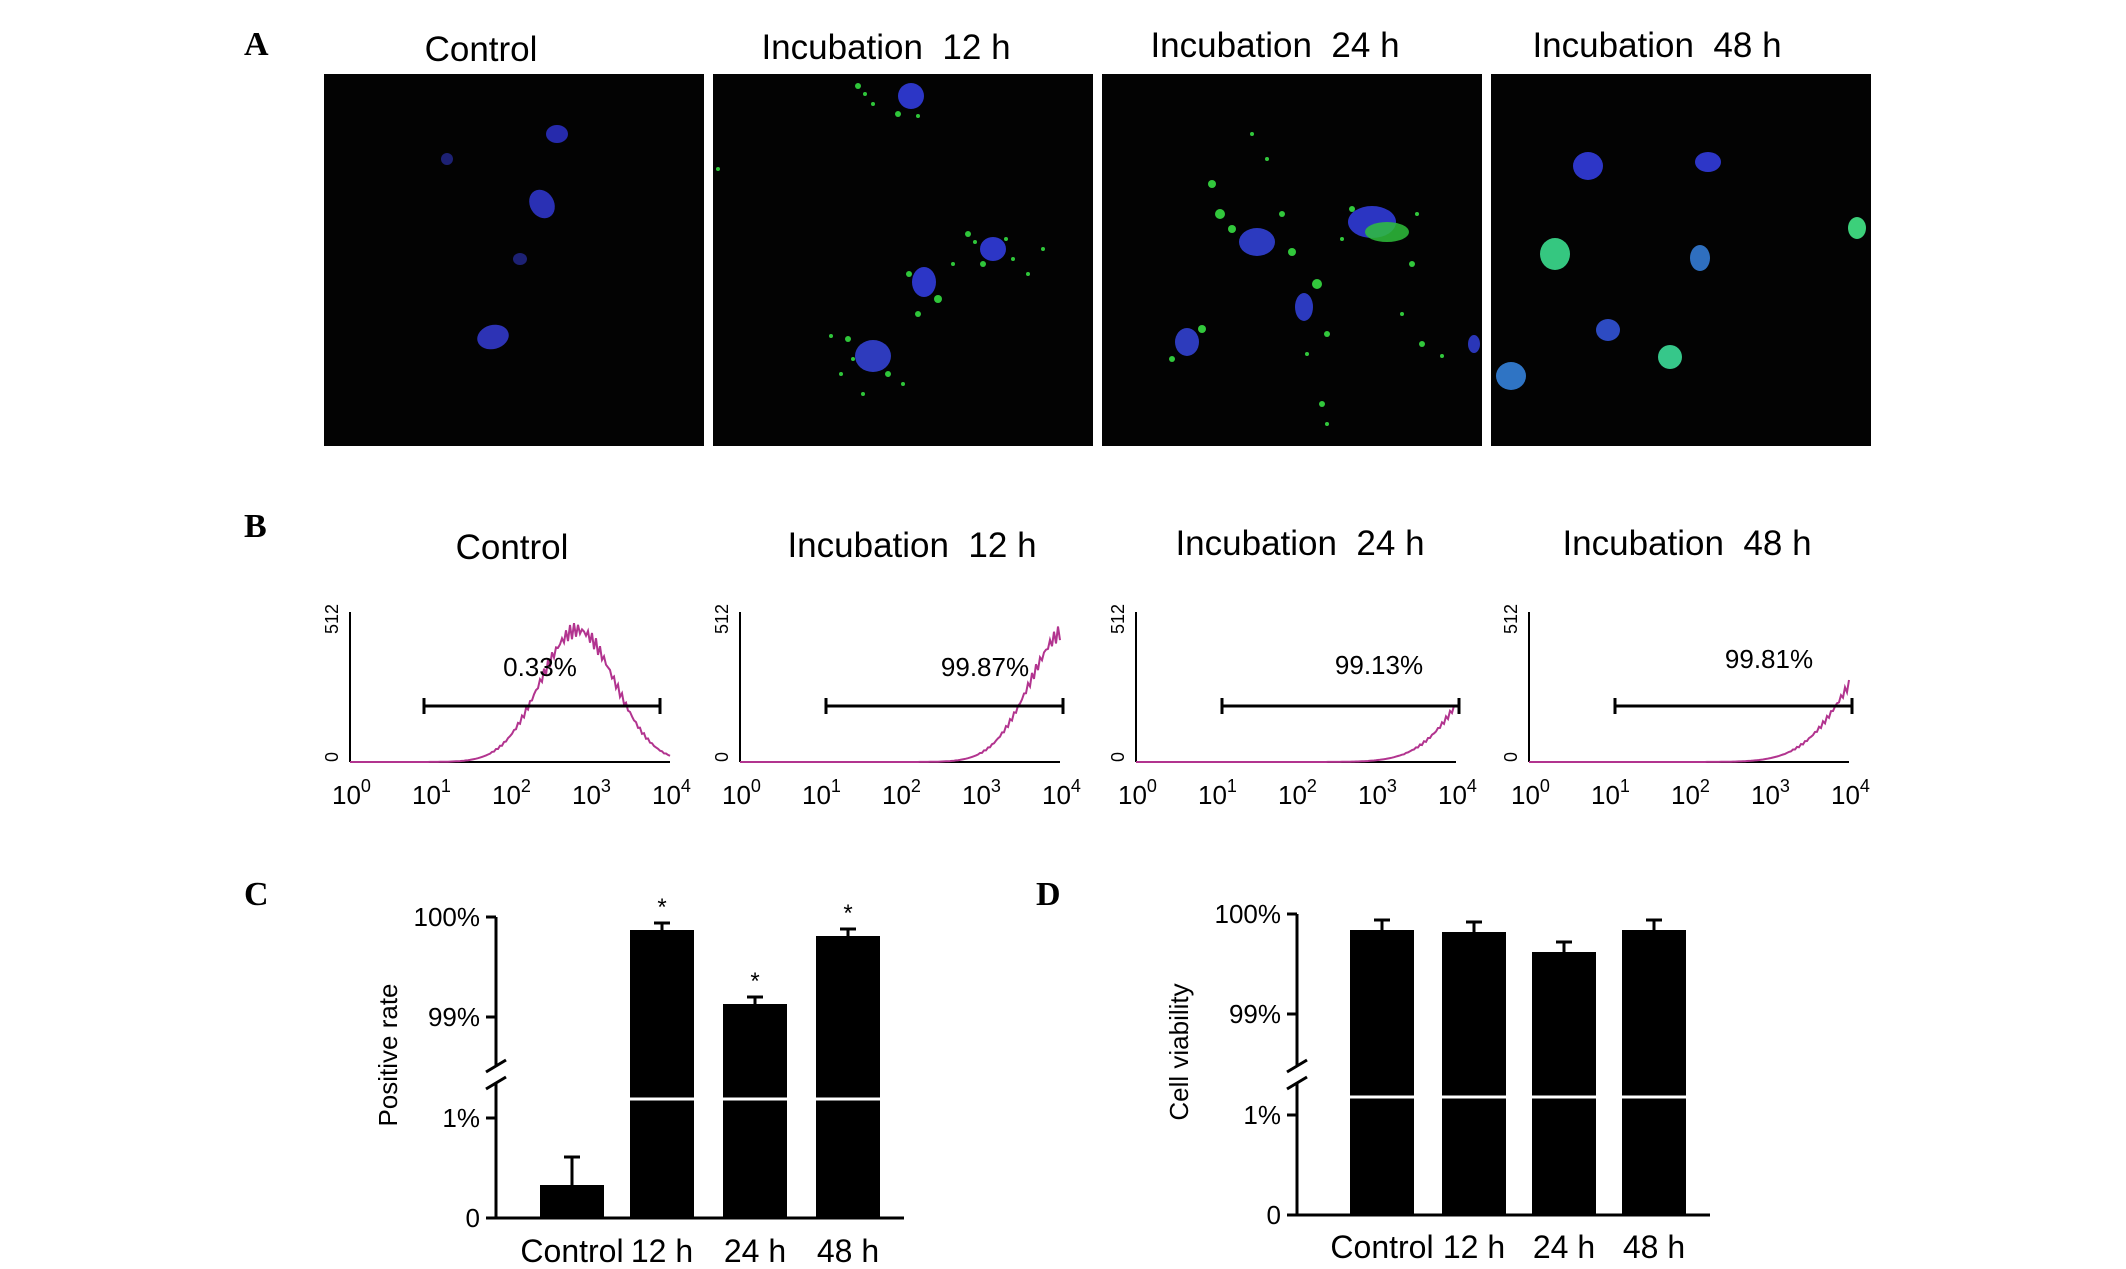 The height and width of the screenshot is (1269, 2126). What do you see at coordinates (1048, 894) in the screenshot?
I see `panel-label-d: D` at bounding box center [1048, 894].